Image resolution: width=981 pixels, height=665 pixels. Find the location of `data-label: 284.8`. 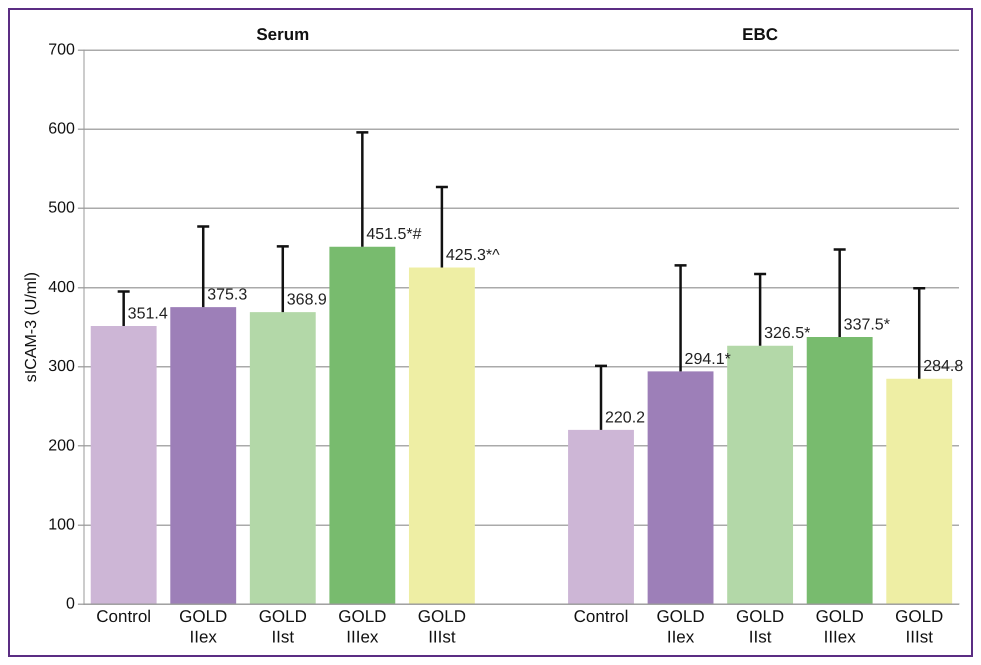

data-label: 284.8 is located at coordinates (943, 367).